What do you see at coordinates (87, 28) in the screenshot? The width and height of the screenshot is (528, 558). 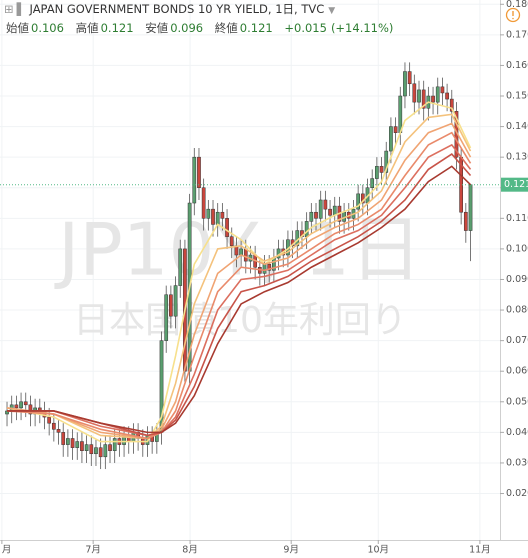 I see `high-label: 高値` at bounding box center [87, 28].